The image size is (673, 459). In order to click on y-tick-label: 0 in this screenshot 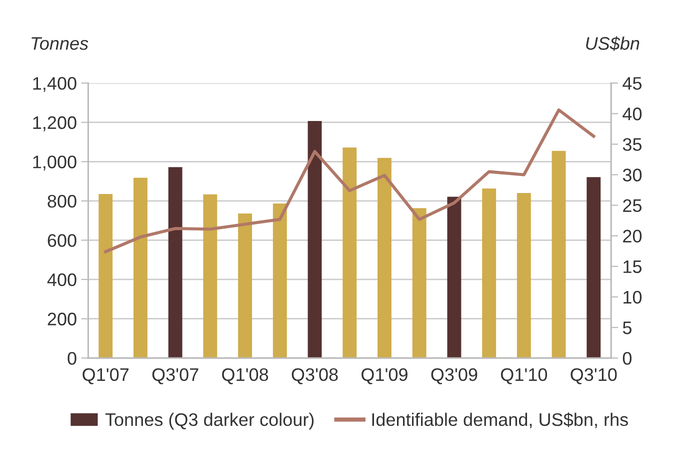, I will do `click(72, 358)`.